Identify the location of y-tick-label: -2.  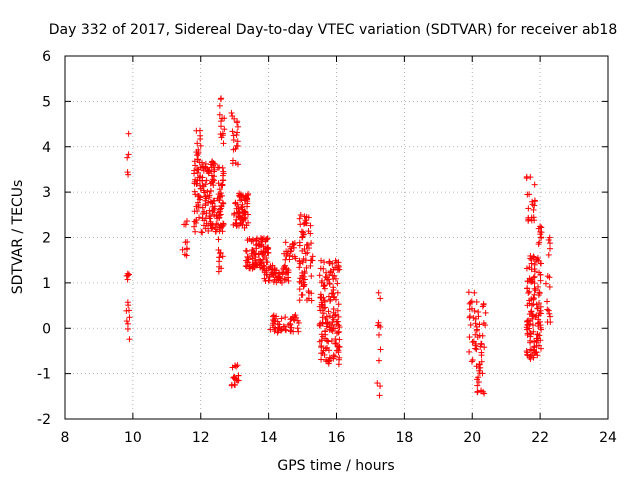
(44, 420).